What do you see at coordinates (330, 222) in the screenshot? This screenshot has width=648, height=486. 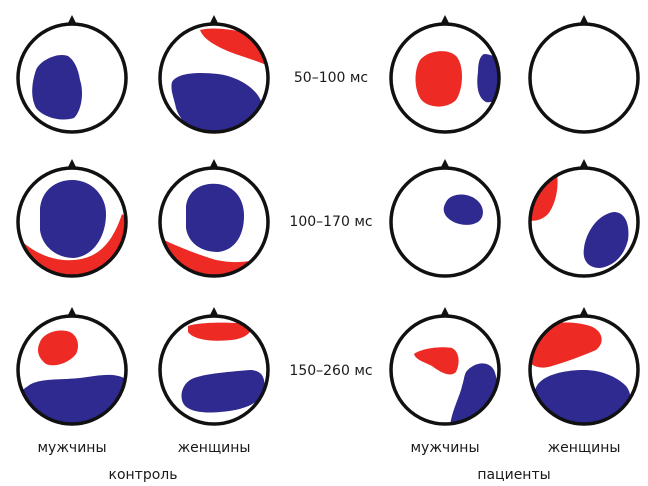 I see `time-window-label: 100–170 мс` at bounding box center [330, 222].